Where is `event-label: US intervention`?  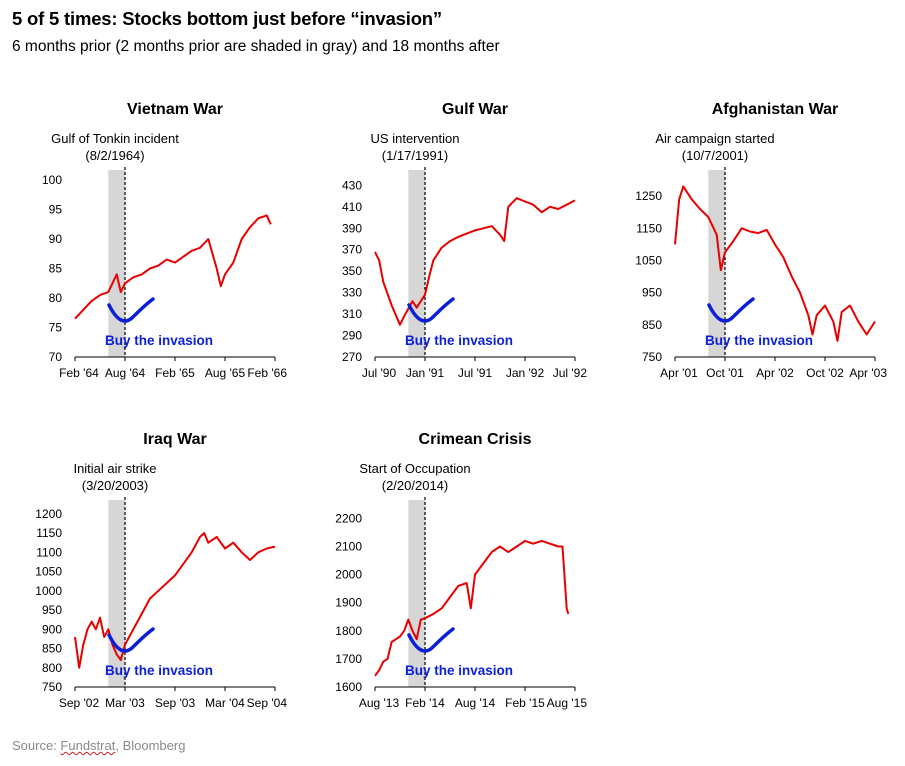
event-label: US intervention is located at coordinates (415, 138).